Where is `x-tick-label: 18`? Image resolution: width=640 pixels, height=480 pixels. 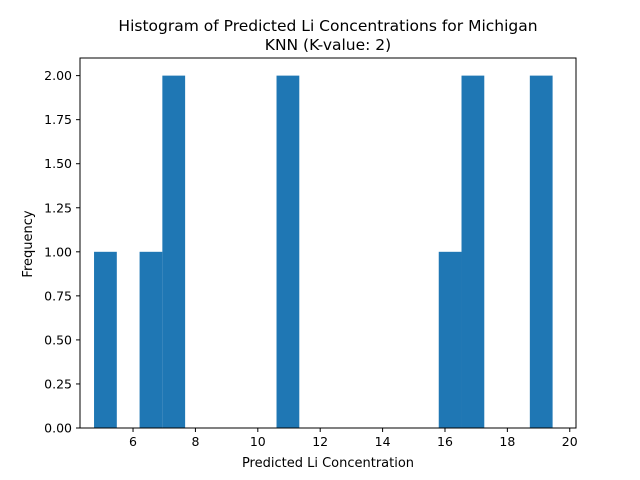 x-tick-label: 18 is located at coordinates (507, 441).